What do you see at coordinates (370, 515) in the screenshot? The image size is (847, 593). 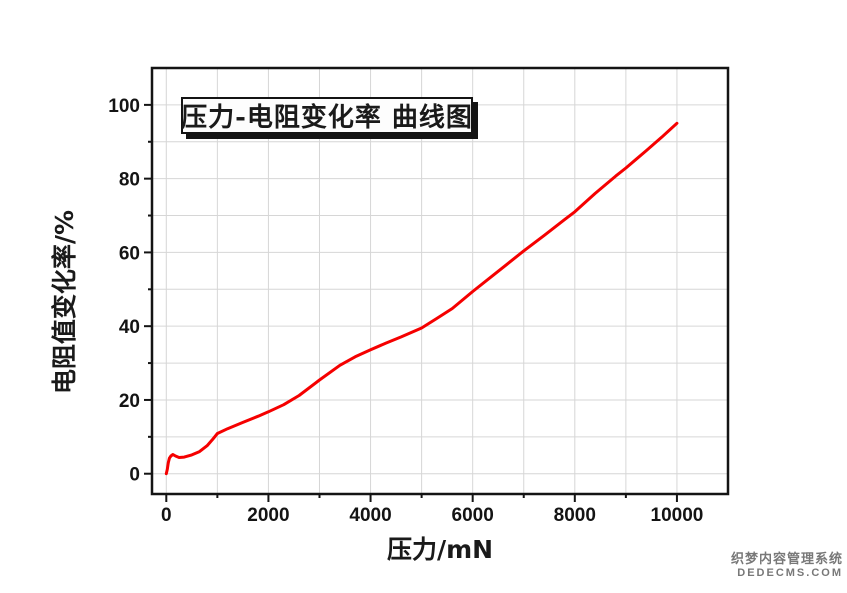 I see `x-tick-label: 4000` at bounding box center [370, 515].